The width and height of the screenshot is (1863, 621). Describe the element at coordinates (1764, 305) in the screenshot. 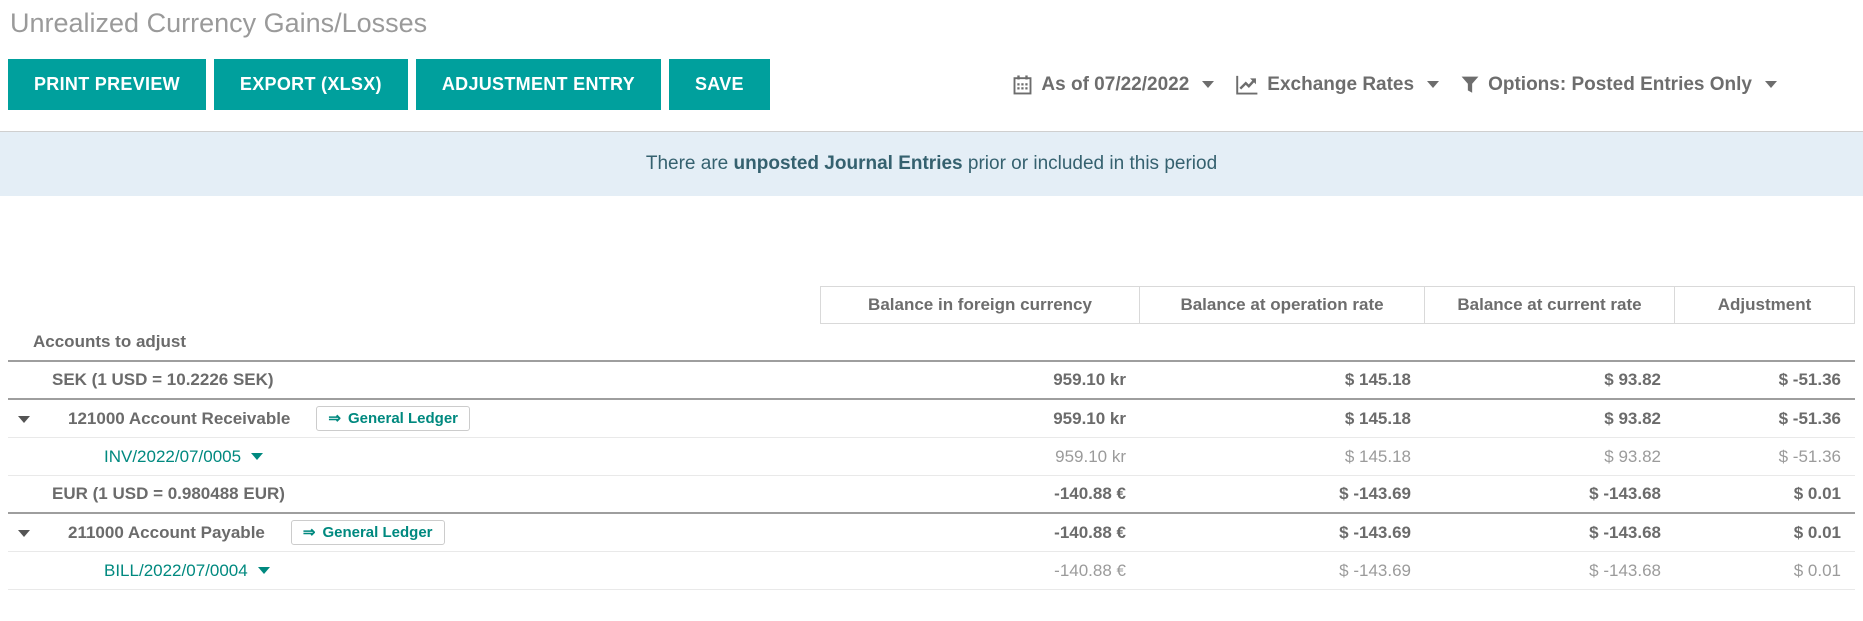

I see `column-header-adjustment: Adjustment` at that location.